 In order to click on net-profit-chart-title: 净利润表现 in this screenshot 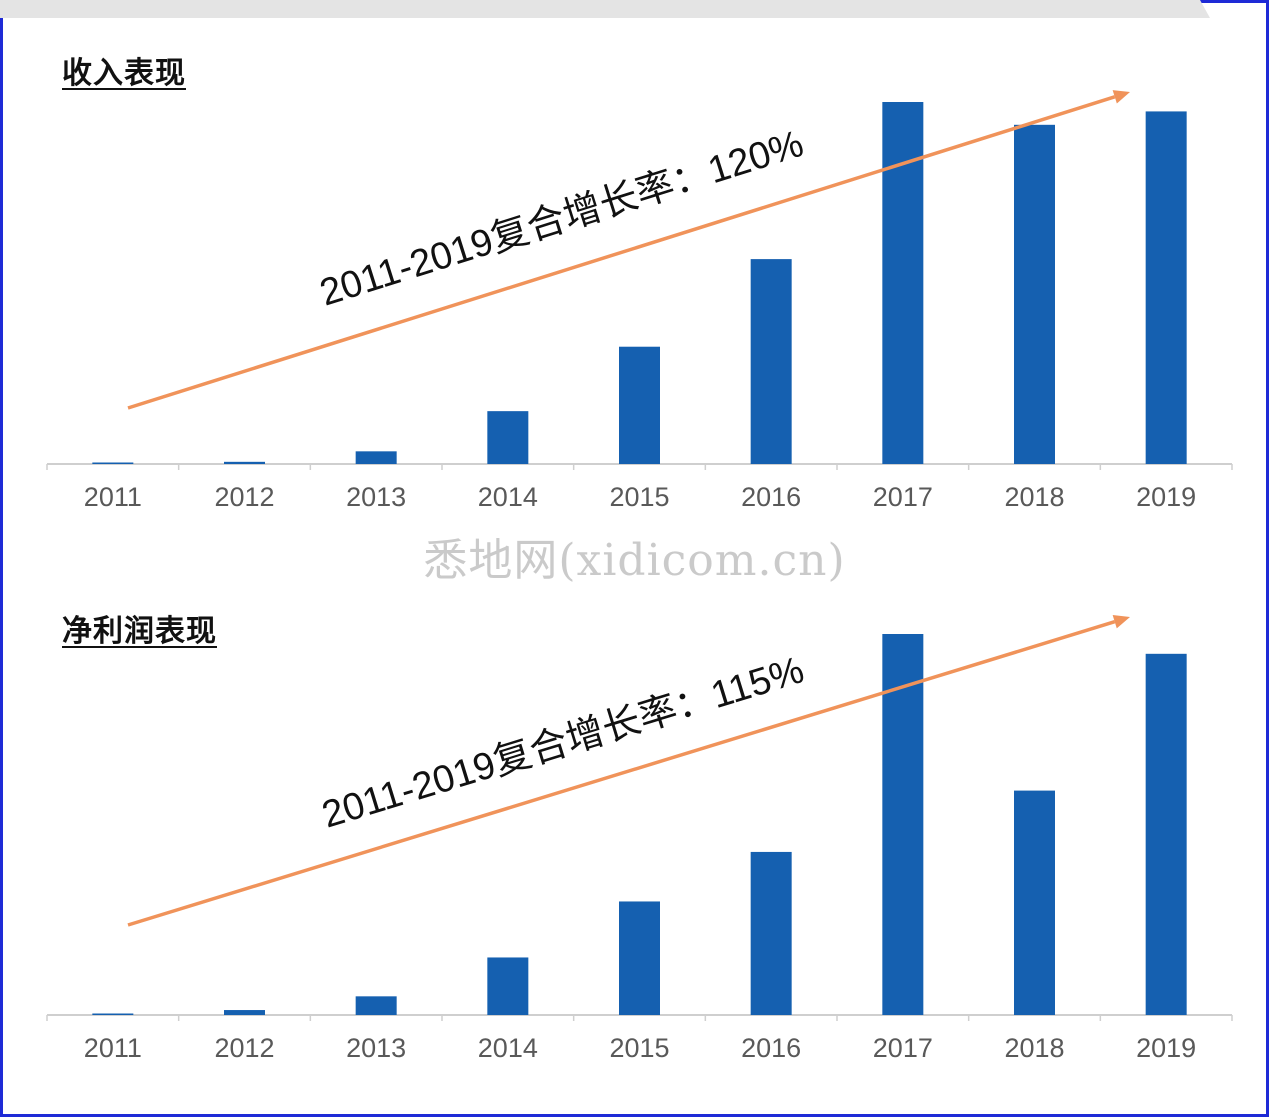, I will do `click(139, 631)`.